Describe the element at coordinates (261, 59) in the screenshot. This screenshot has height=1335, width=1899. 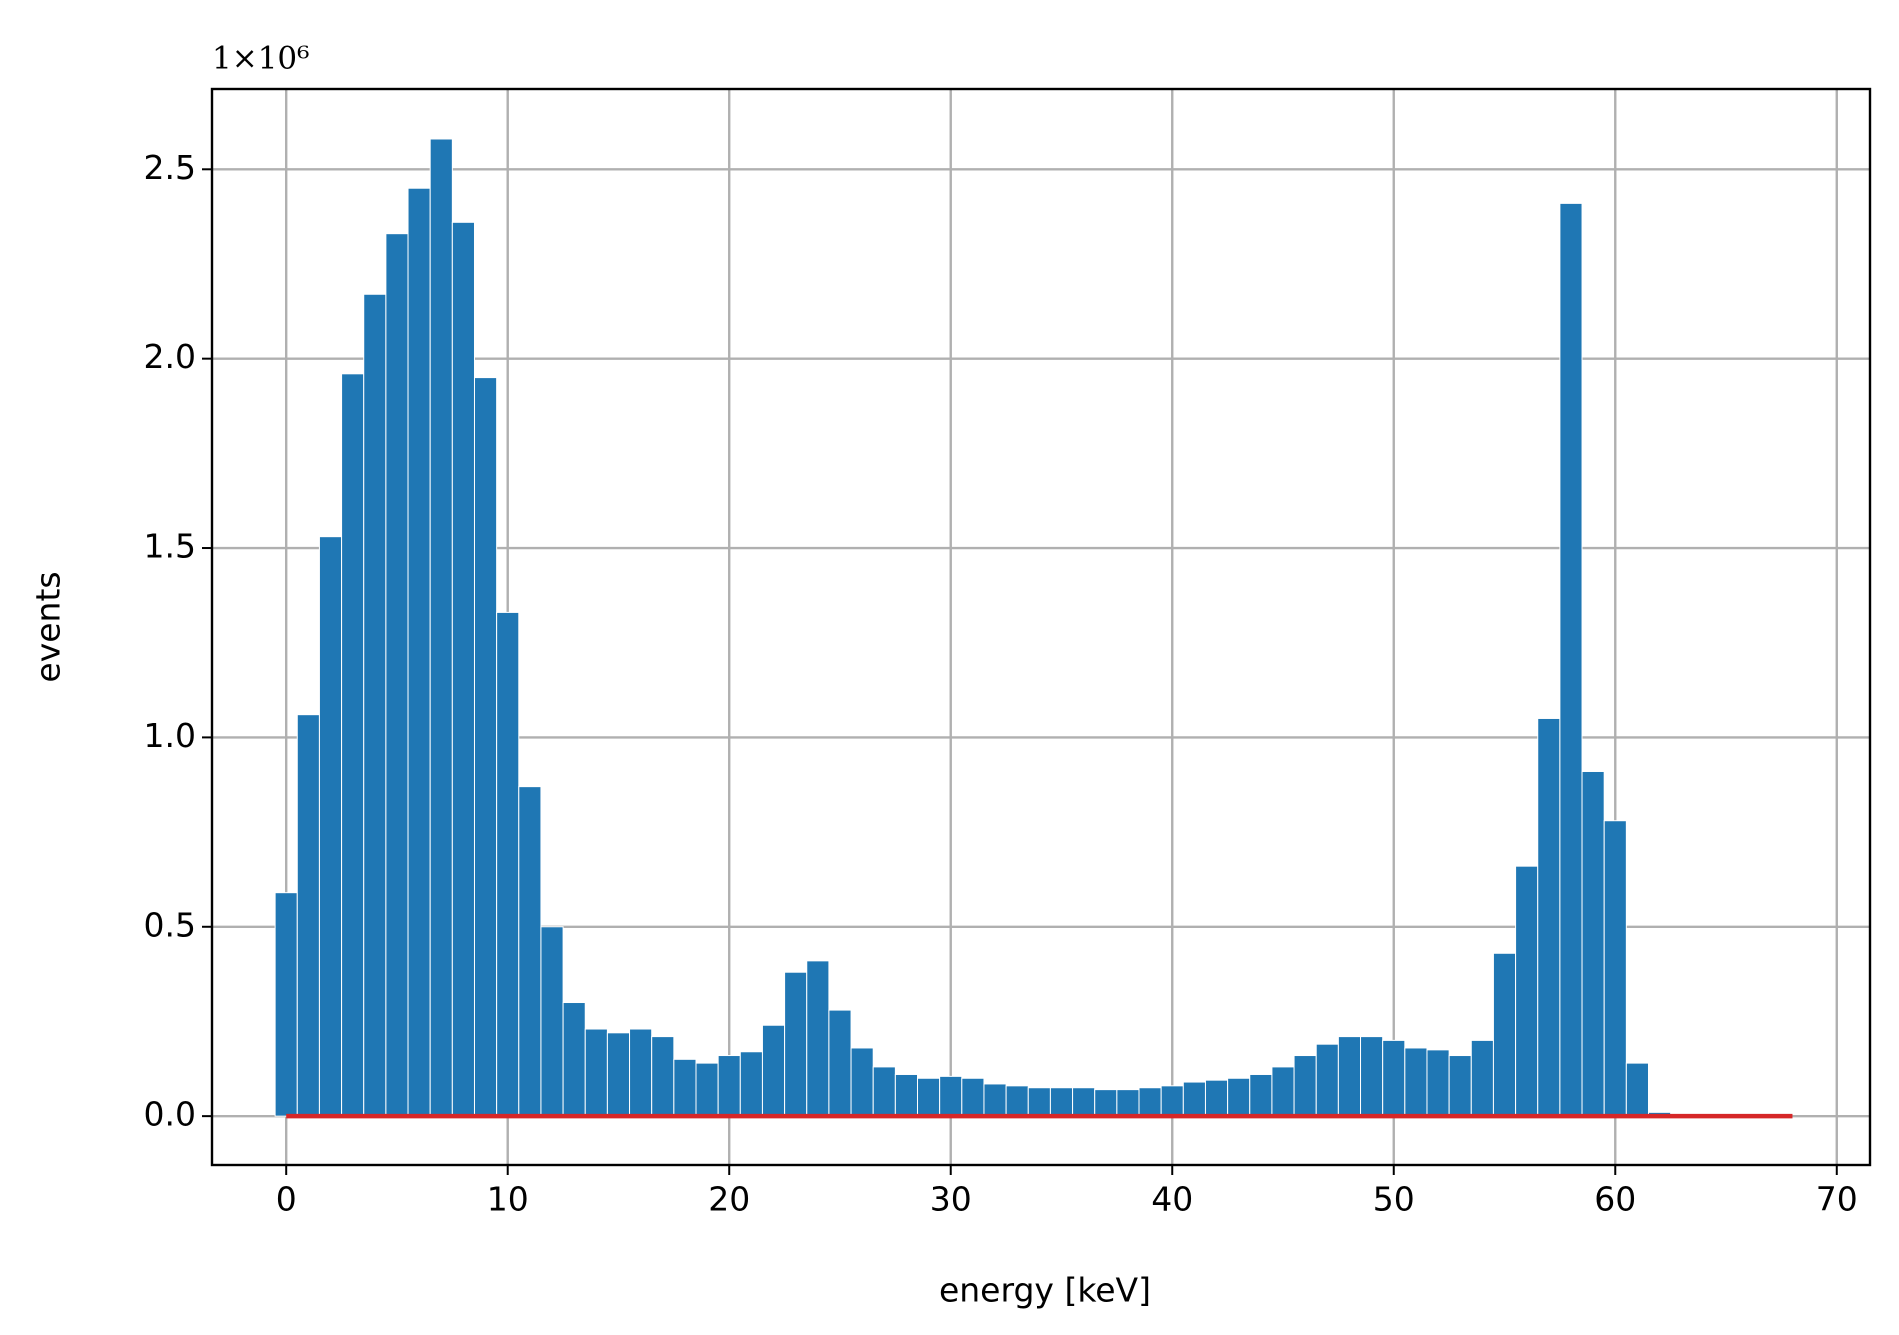
I see `y-offset-label: 1×10⁶` at that location.